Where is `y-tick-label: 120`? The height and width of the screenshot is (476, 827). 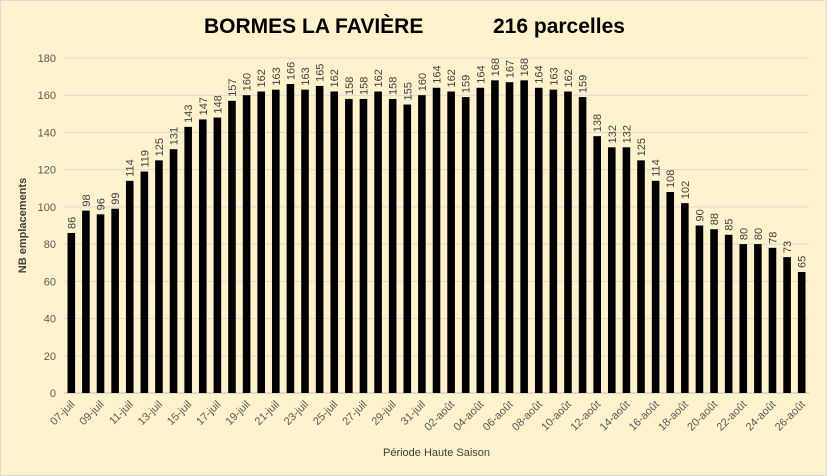 y-tick-label: 120 is located at coordinates (47, 171).